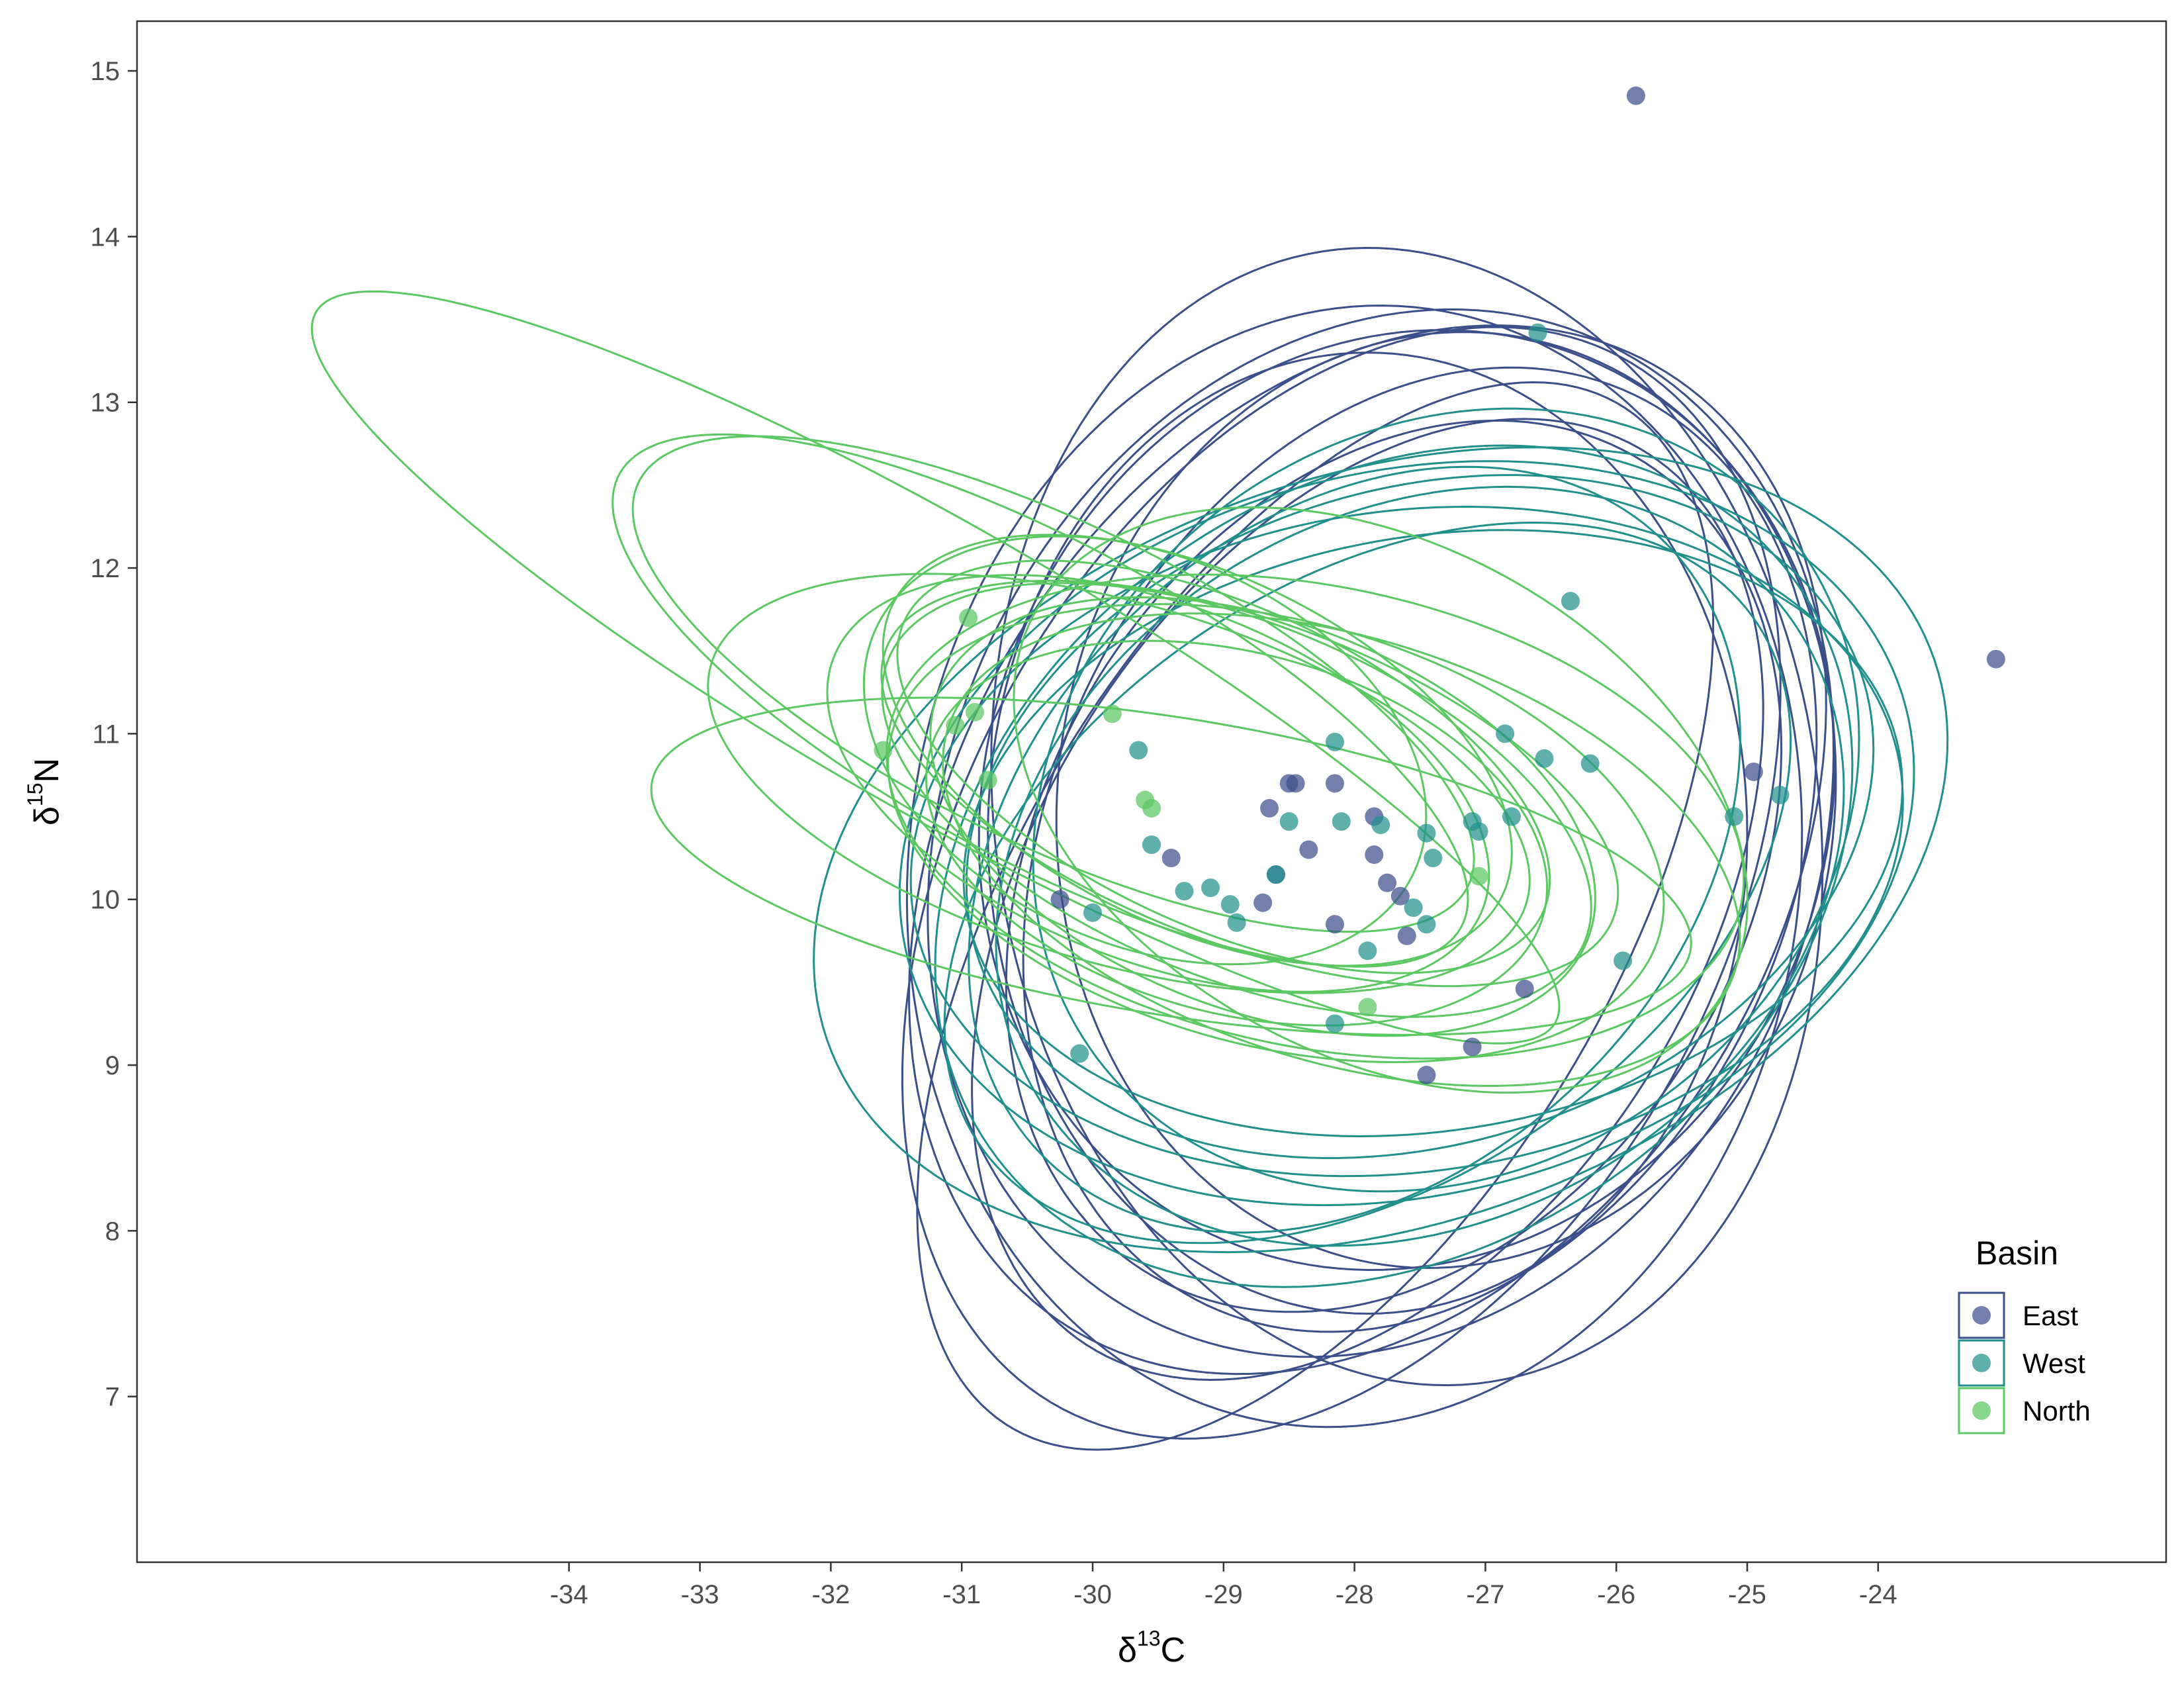 Image resolution: width=2184 pixels, height=1688 pixels. Describe the element at coordinates (1982, 1315) in the screenshot. I see `legend-point-east` at that location.